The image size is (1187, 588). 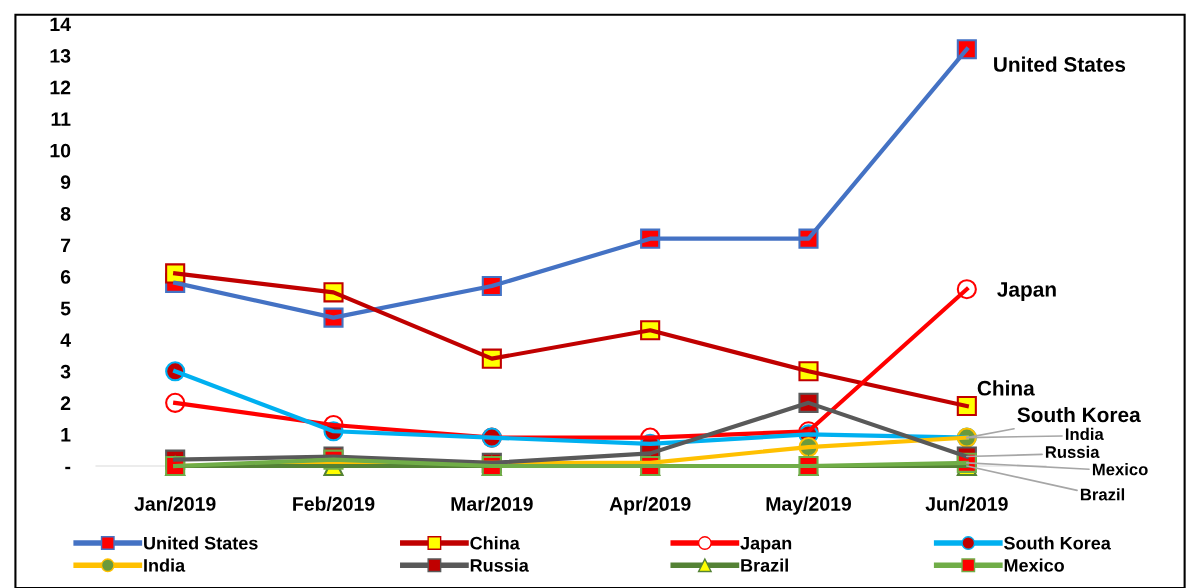 What do you see at coordinates (66, 245) in the screenshot?
I see `y-tick-label: 7` at bounding box center [66, 245].